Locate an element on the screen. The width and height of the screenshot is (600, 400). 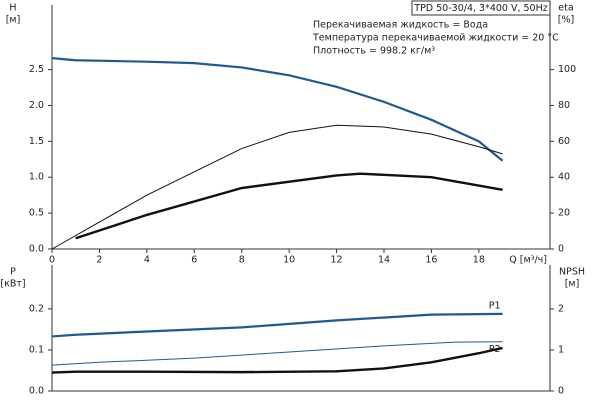
y2-tick-label: 100 is located at coordinates (567, 69).